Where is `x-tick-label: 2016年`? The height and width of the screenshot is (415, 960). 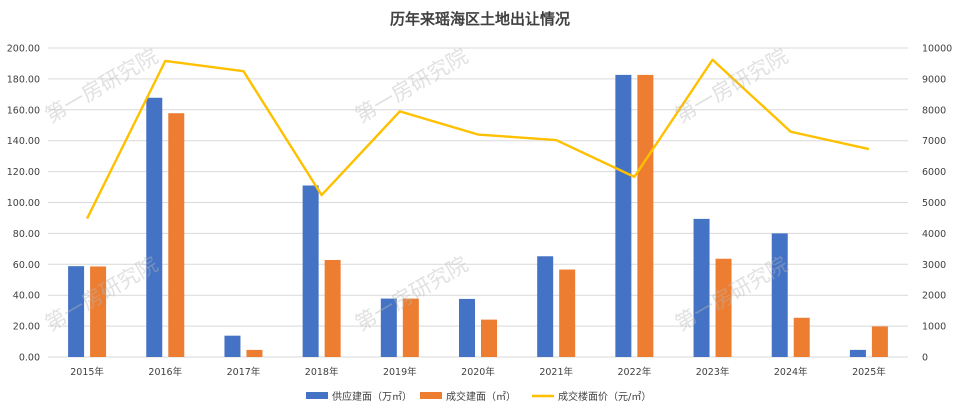 x-tick-label: 2016年 is located at coordinates (165, 372).